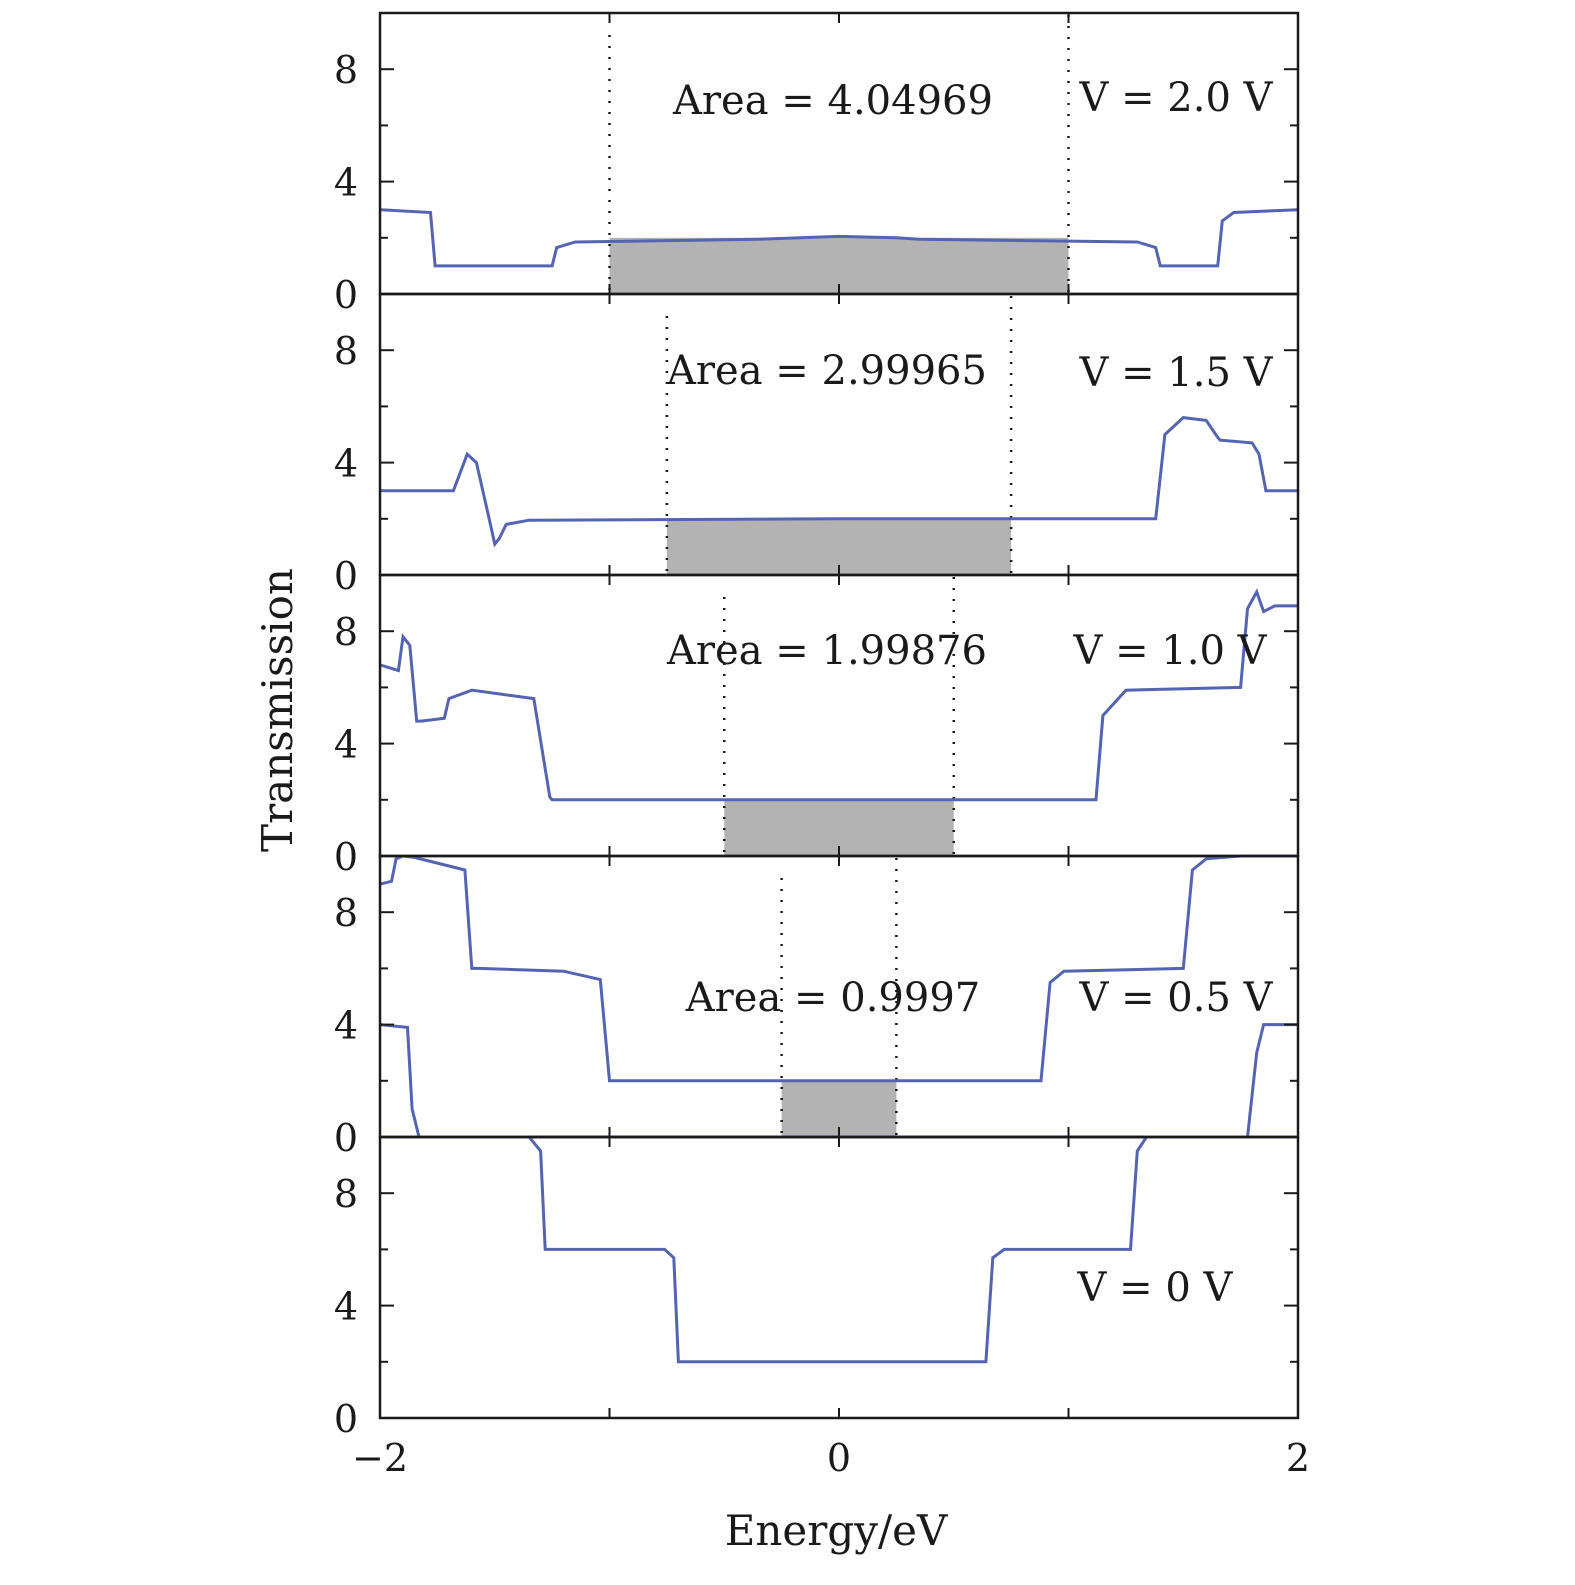 Image resolution: width=1575 pixels, height=1585 pixels. Describe the element at coordinates (826, 371) in the screenshot. I see `area-annotation: Area = 2.99965` at that location.